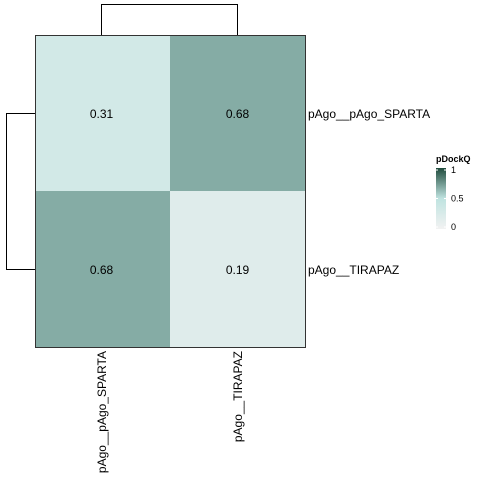  I want to click on row-dendrogram-branch, so click(20, 191).